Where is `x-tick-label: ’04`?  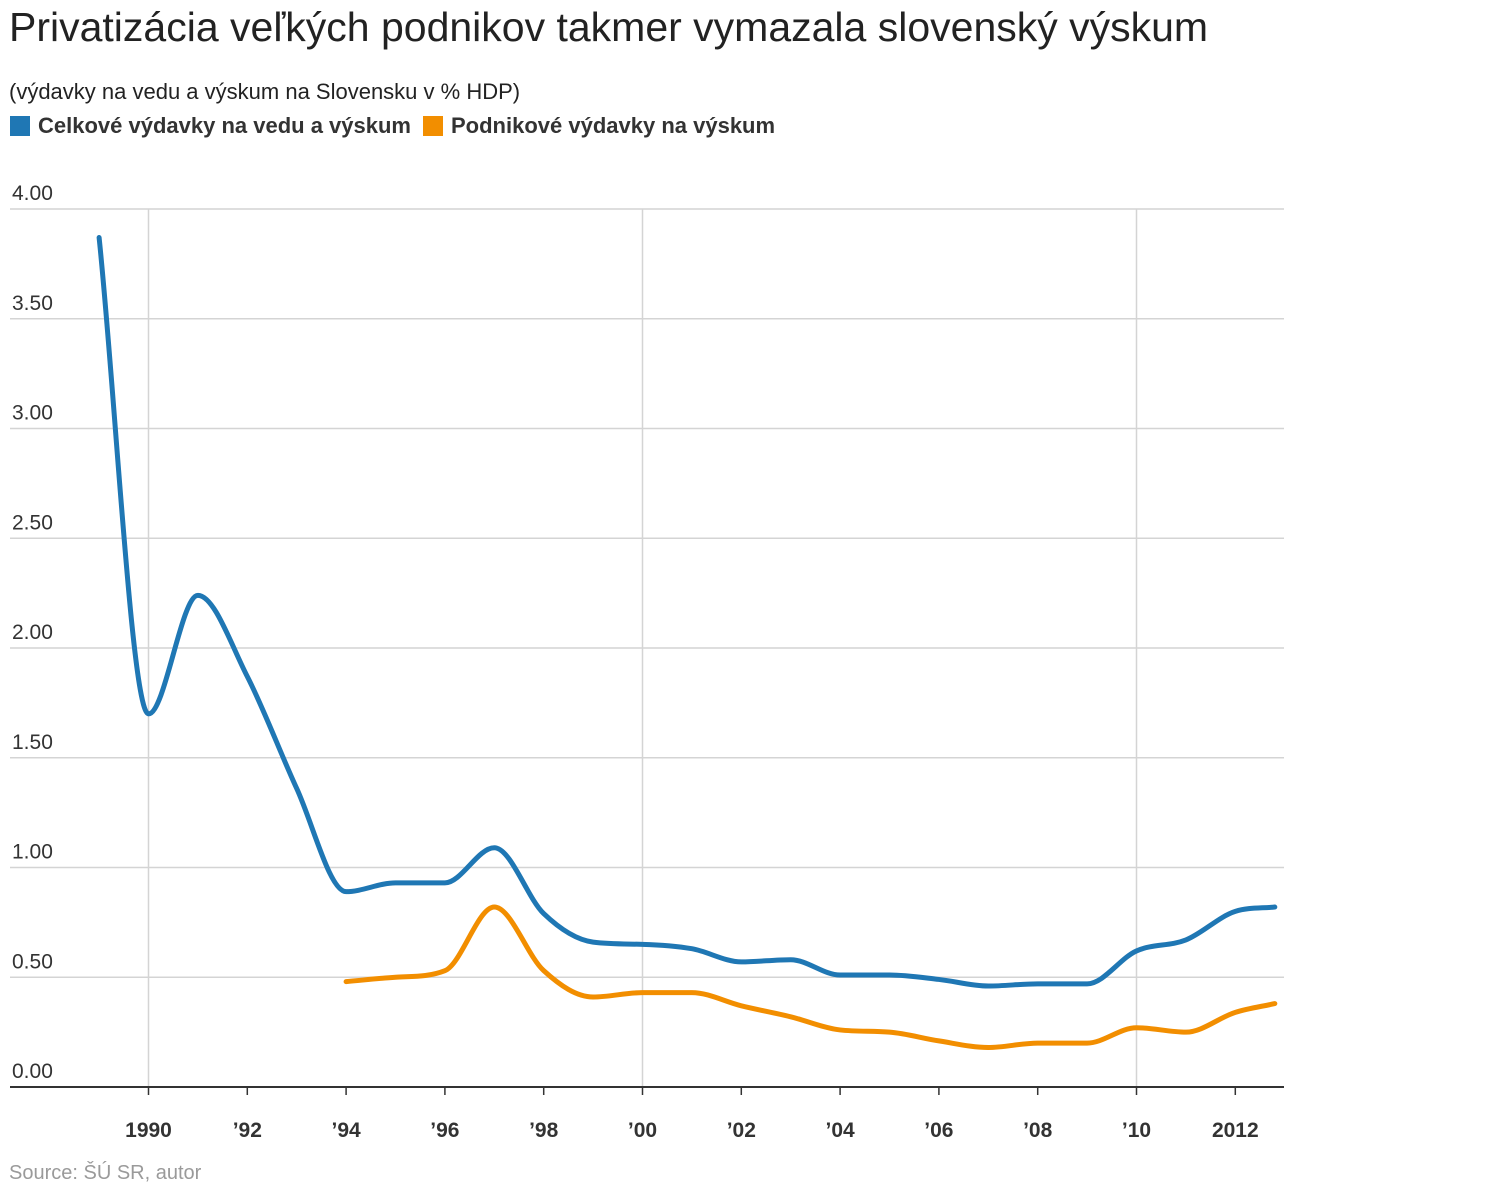 x-tick-label: ’04 is located at coordinates (840, 1130).